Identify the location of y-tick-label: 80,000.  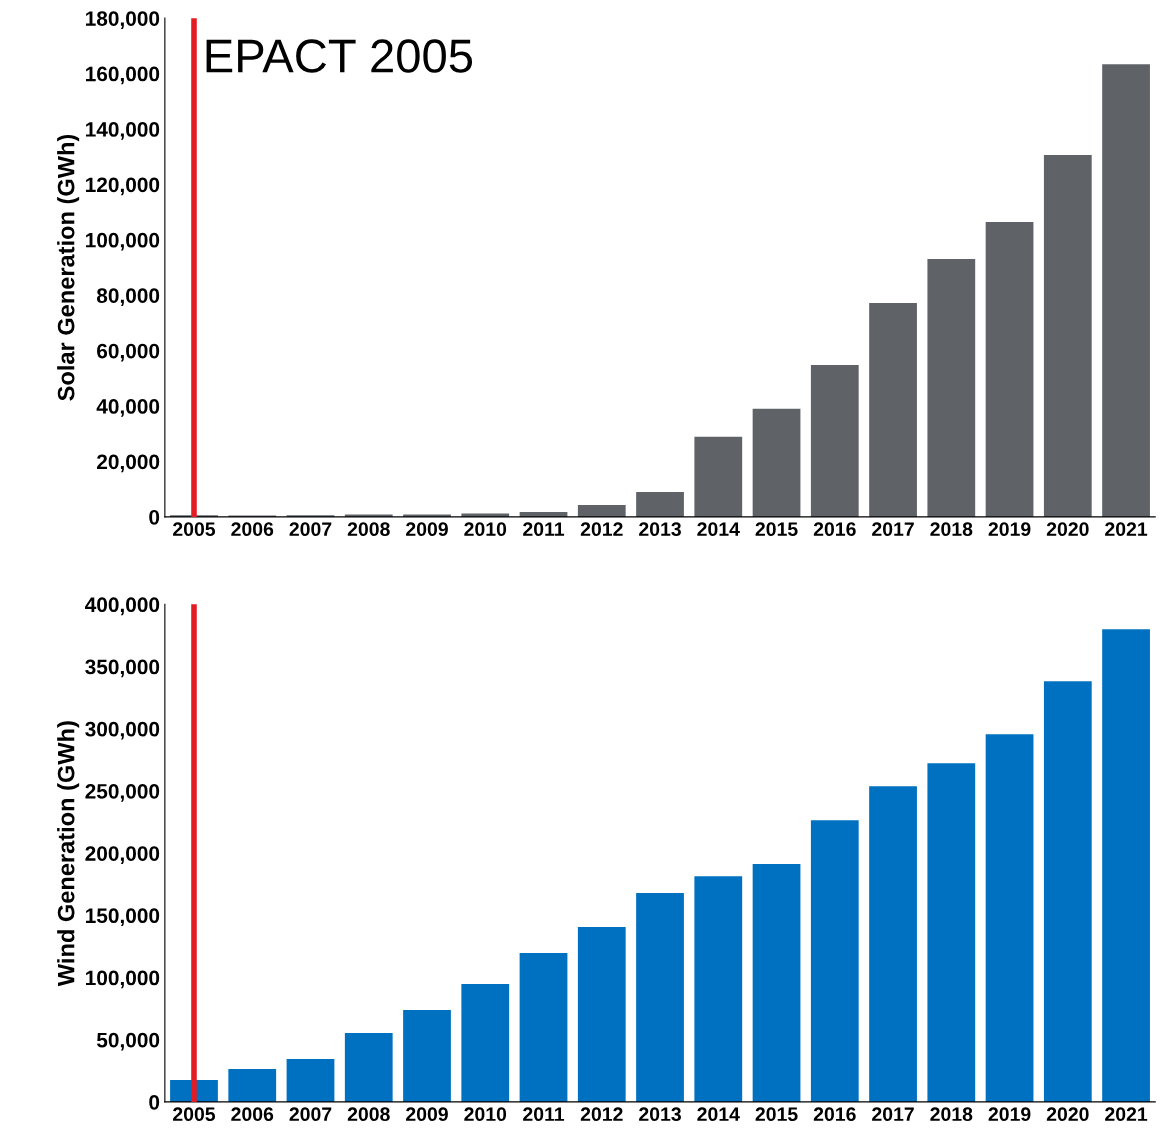
(128, 297).